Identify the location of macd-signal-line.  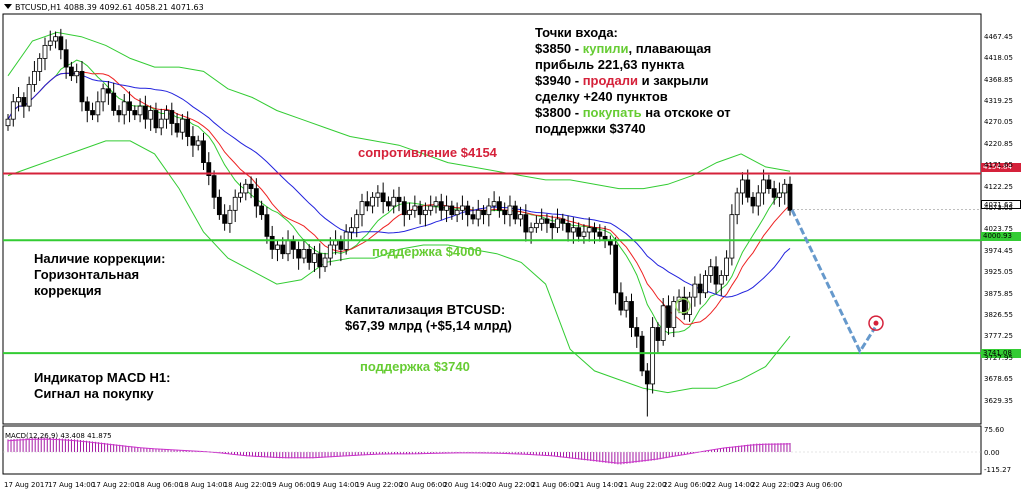
(399, 451).